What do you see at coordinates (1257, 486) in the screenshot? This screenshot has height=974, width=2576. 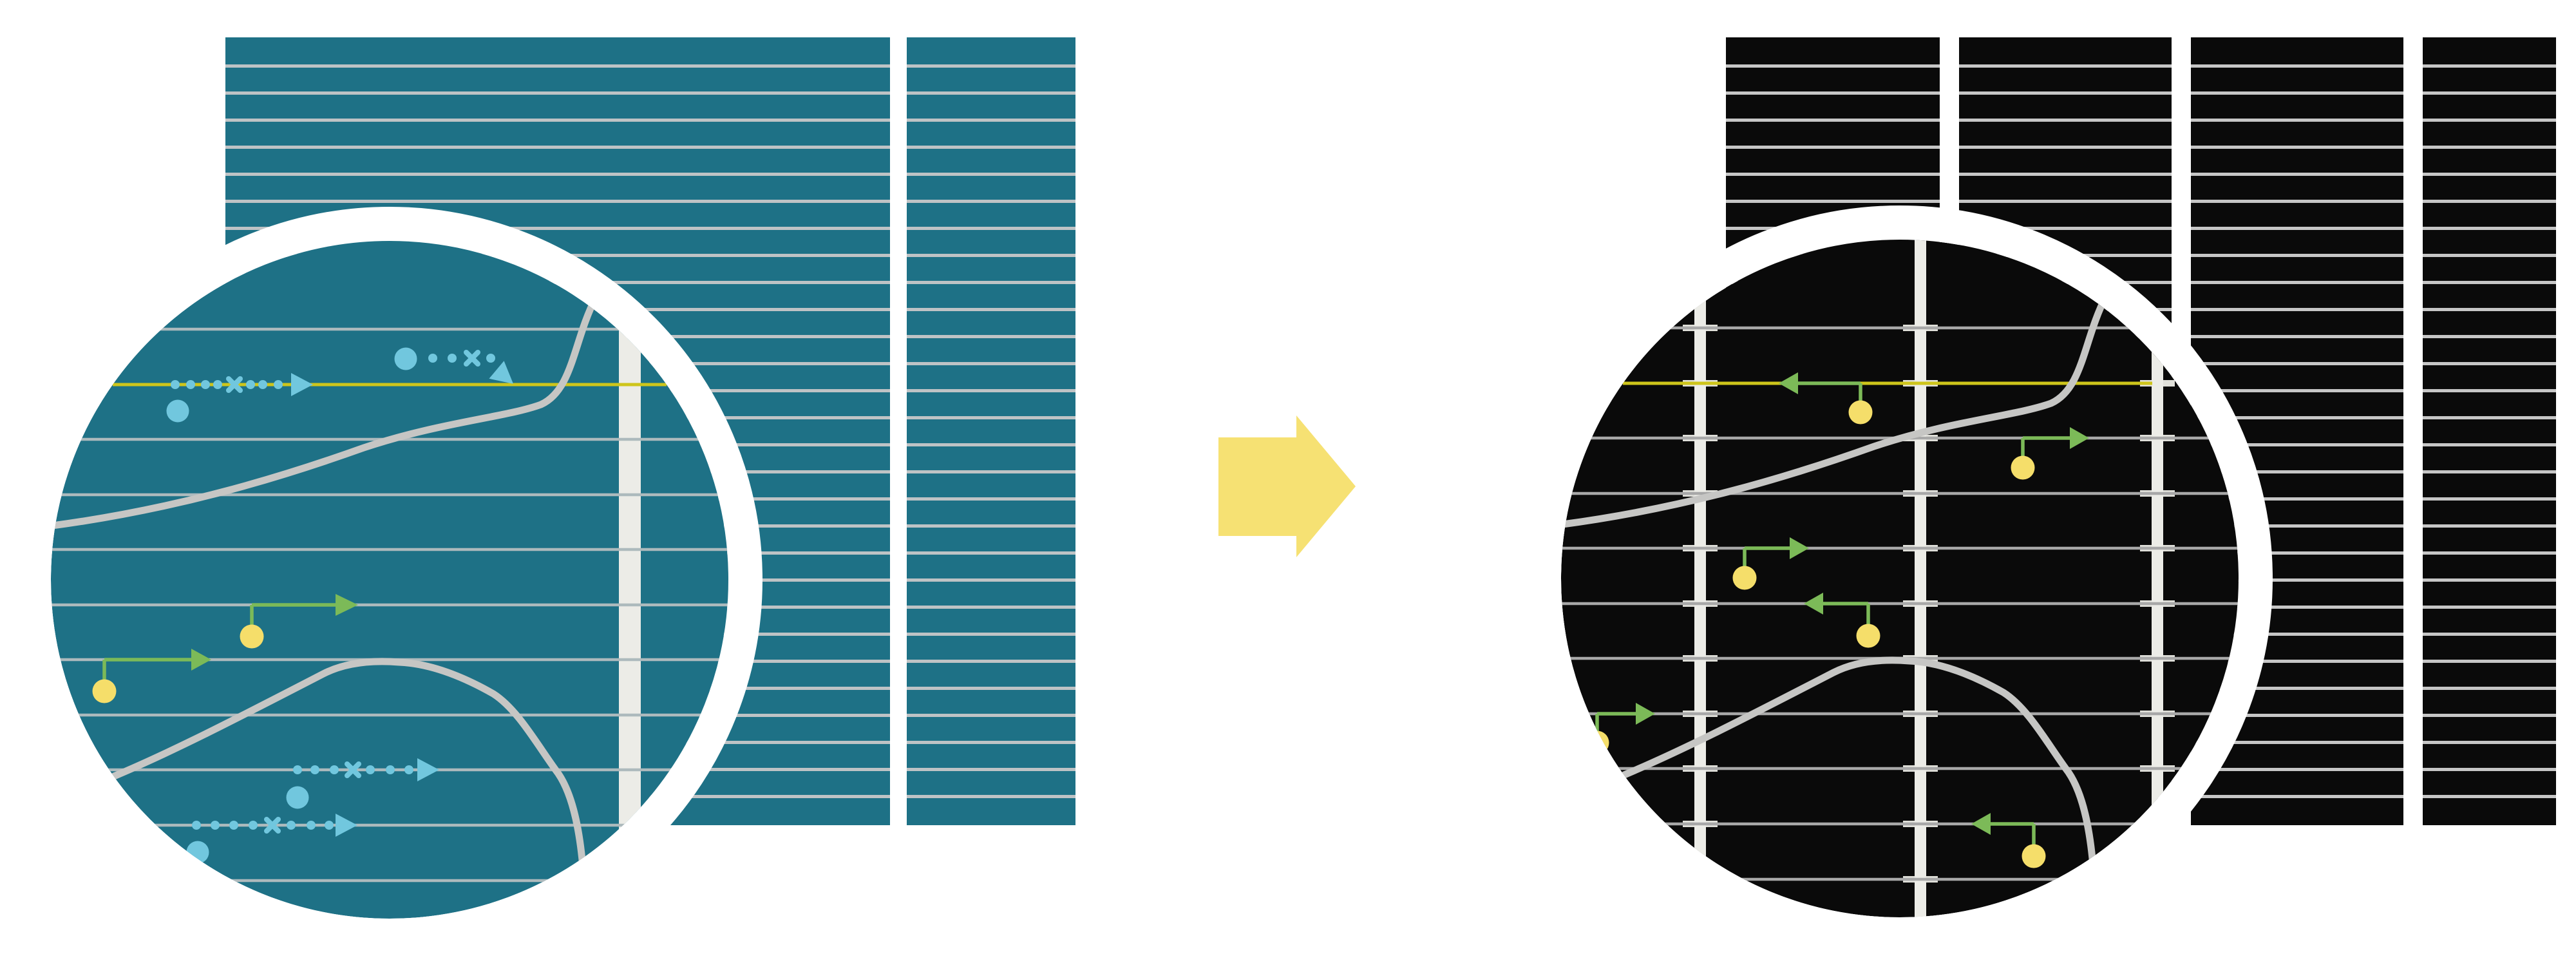 I see `transform-arrow-body` at bounding box center [1257, 486].